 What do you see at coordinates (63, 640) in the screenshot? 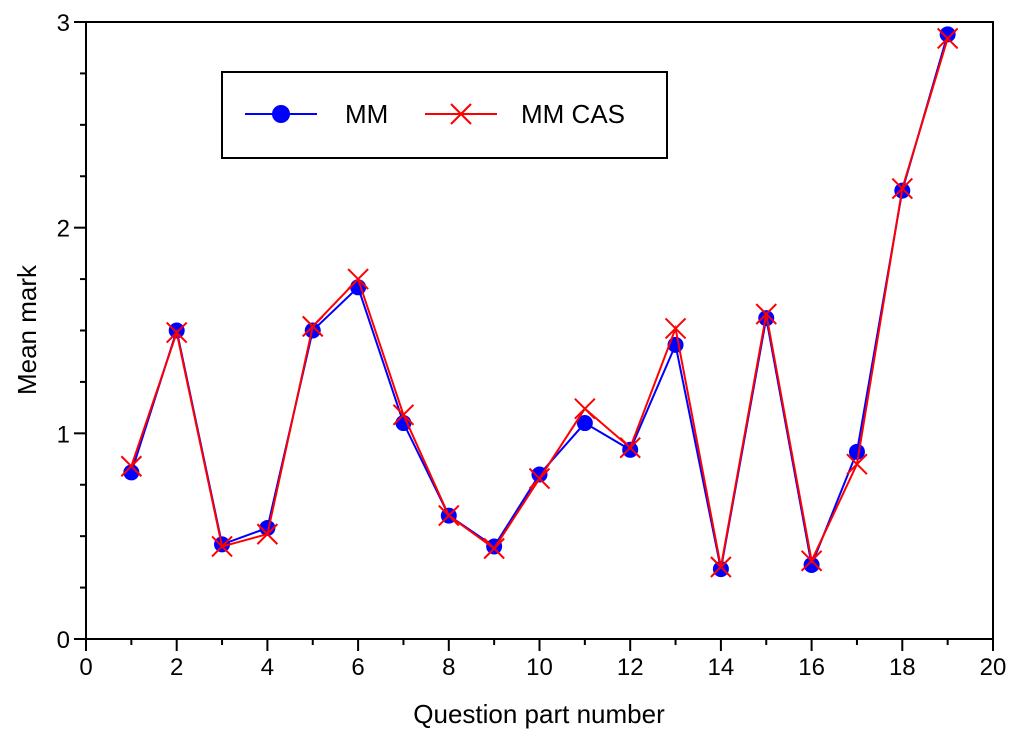
I see `y-tick-label: 0` at bounding box center [63, 640].